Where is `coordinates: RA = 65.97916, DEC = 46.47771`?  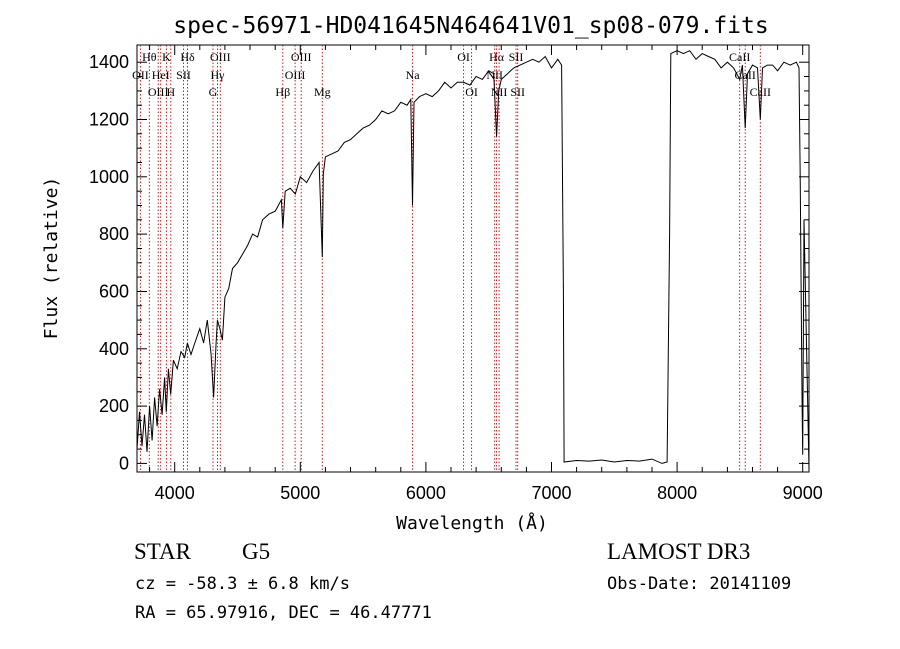
coordinates: RA = 65.97916, DEC = 46.47771 is located at coordinates (283, 613).